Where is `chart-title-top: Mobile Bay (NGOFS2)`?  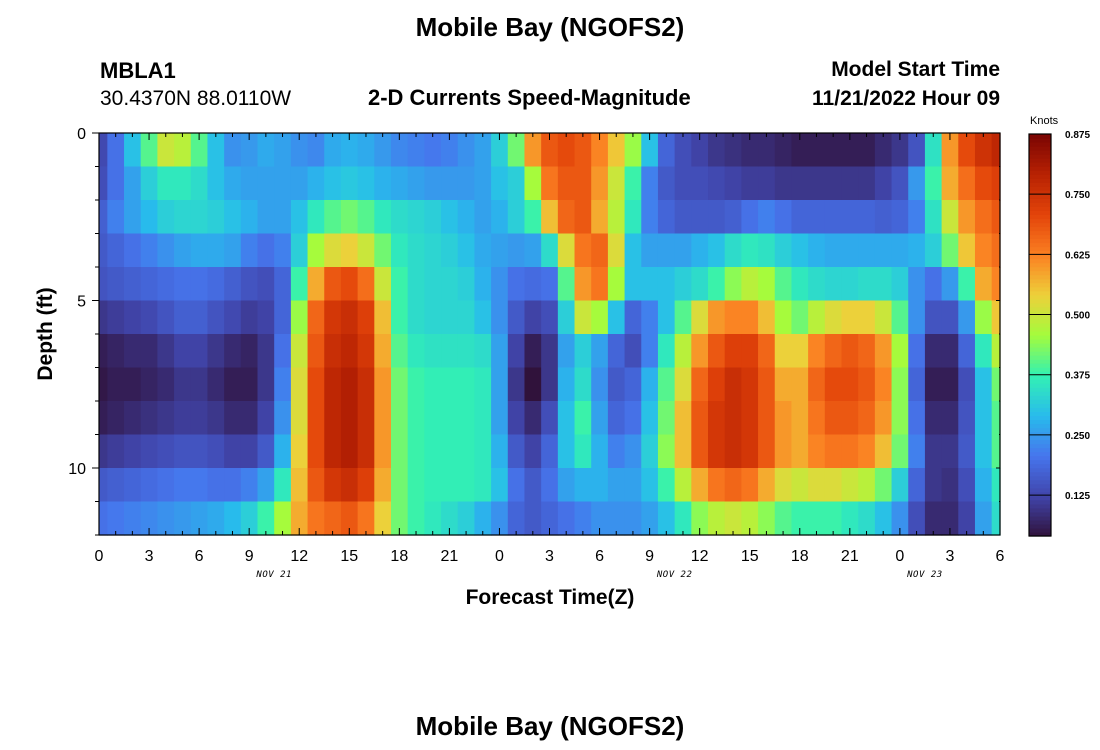
chart-title-top: Mobile Bay (NGOFS2) is located at coordinates (550, 27).